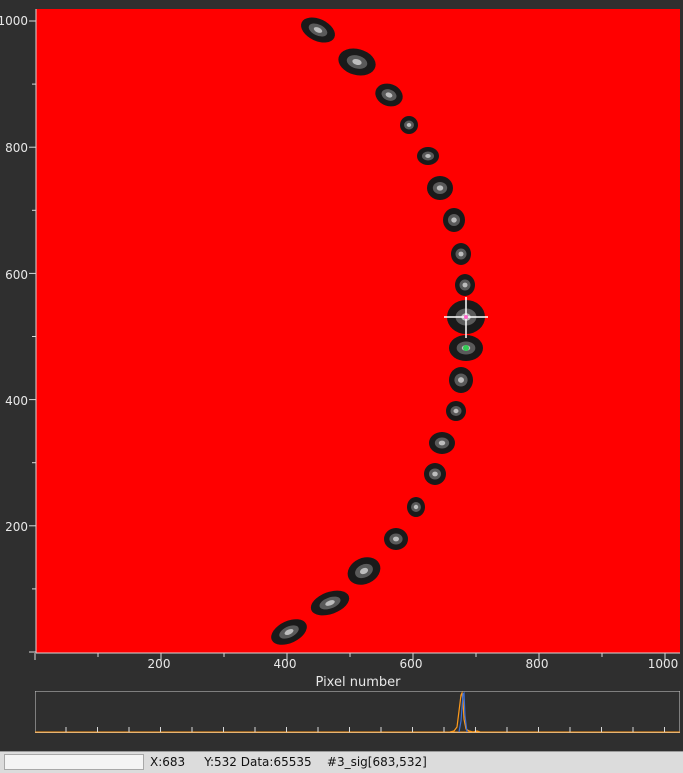 The width and height of the screenshot is (683, 773). Describe the element at coordinates (463, 712) in the screenshot. I see `profile-line-blue` at that location.